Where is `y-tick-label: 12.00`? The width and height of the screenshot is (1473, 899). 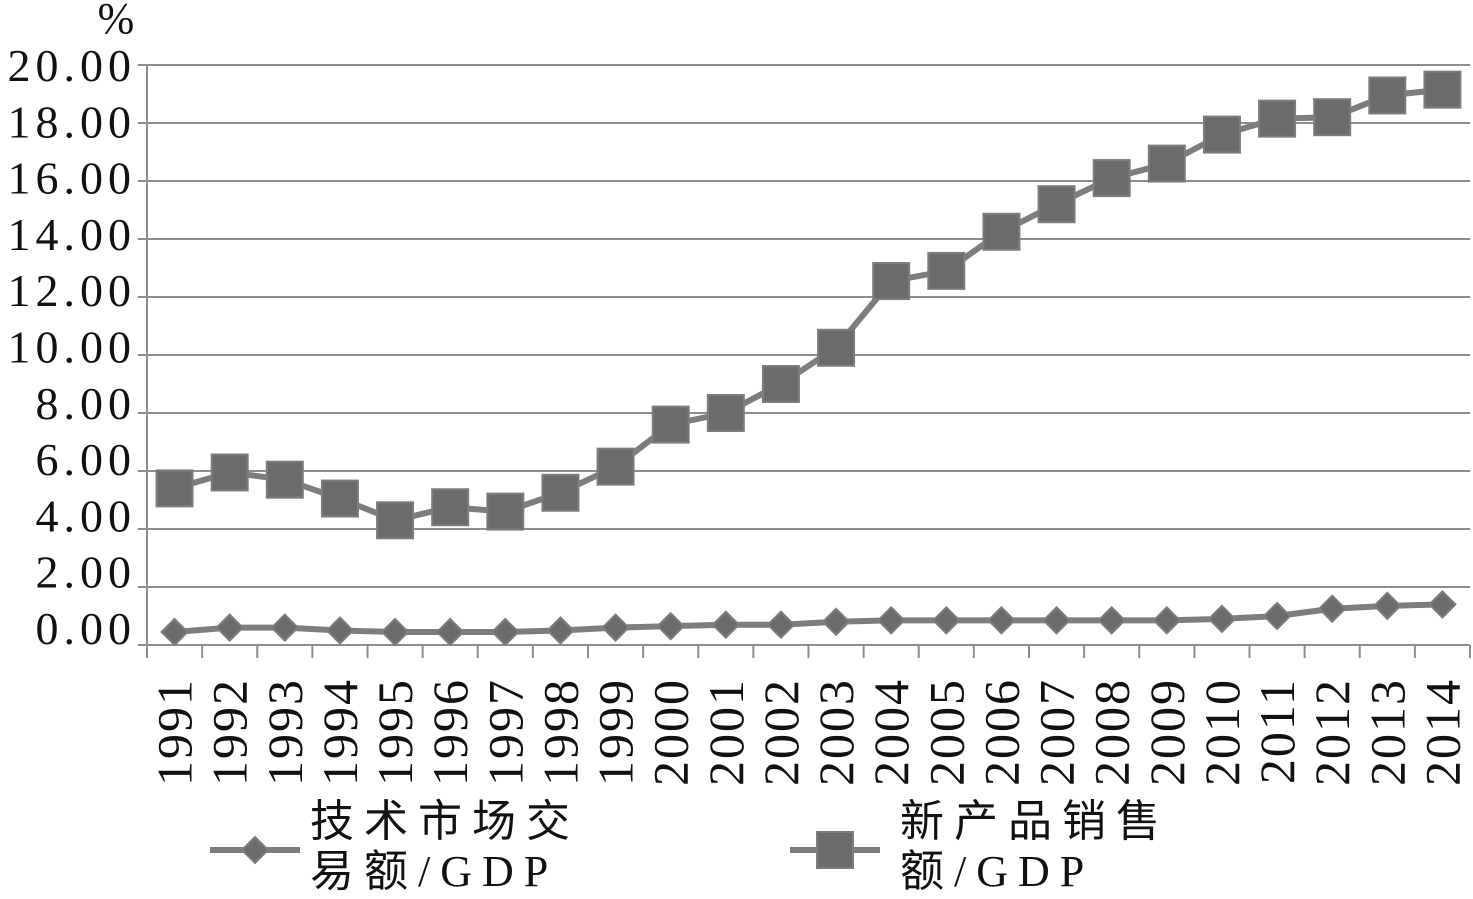
y-tick-label: 12.00 is located at coordinates (72, 290).